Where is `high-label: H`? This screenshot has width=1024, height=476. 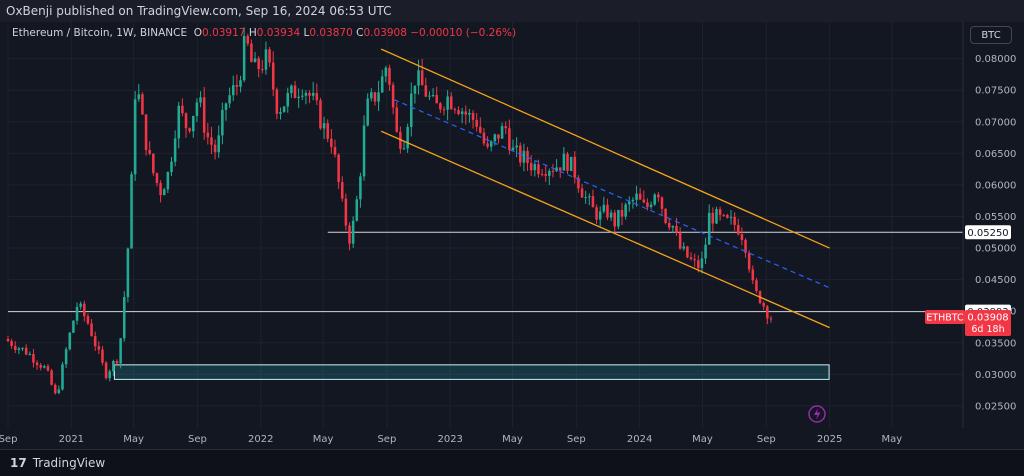 high-label: H is located at coordinates (252, 33).